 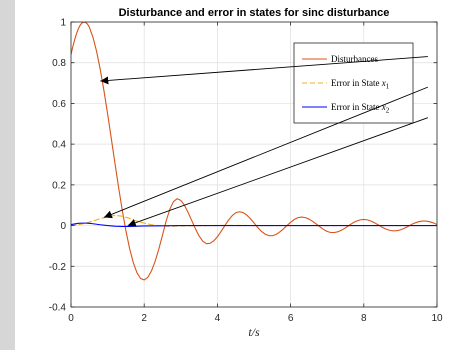 What do you see at coordinates (364, 318) in the screenshot?
I see `x-tick-label: 8` at bounding box center [364, 318].